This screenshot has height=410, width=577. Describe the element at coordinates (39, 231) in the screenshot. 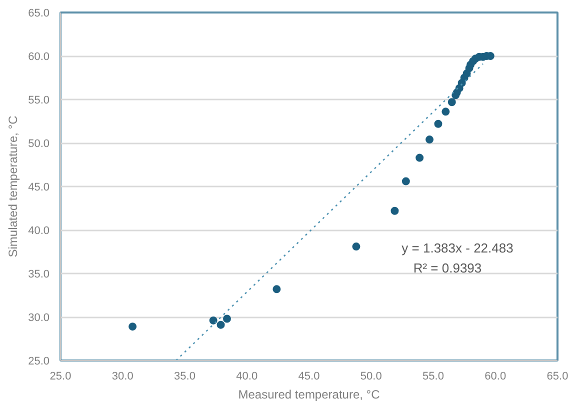

I see `y-tick-label: 40.0` at that location.